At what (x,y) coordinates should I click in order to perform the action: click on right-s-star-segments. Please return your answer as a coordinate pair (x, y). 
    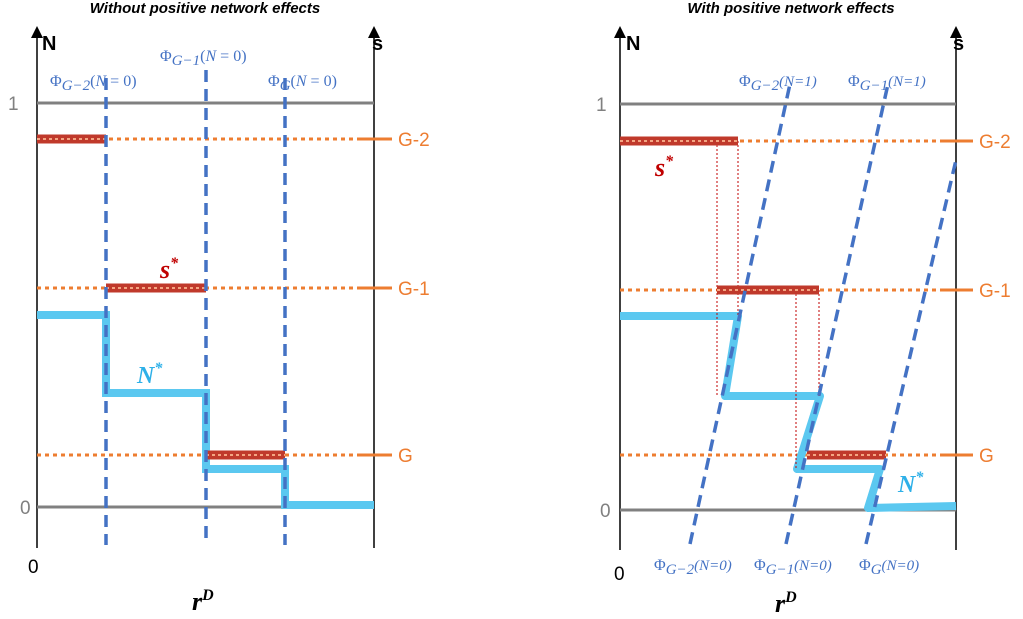
    Looking at the image, I should click on (753, 298).